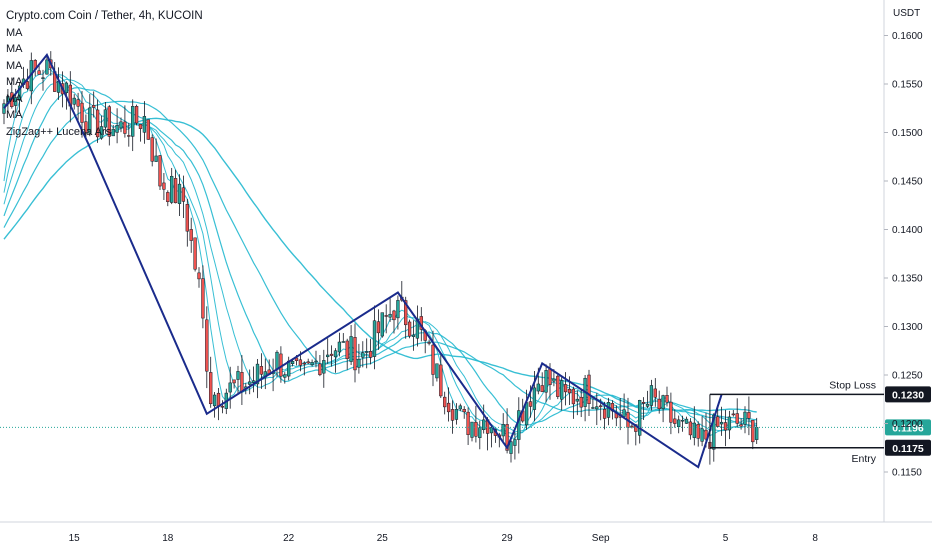 This screenshot has height=550, width=932. Describe the element at coordinates (726, 538) in the screenshot. I see `time-tick-label: 5` at that location.